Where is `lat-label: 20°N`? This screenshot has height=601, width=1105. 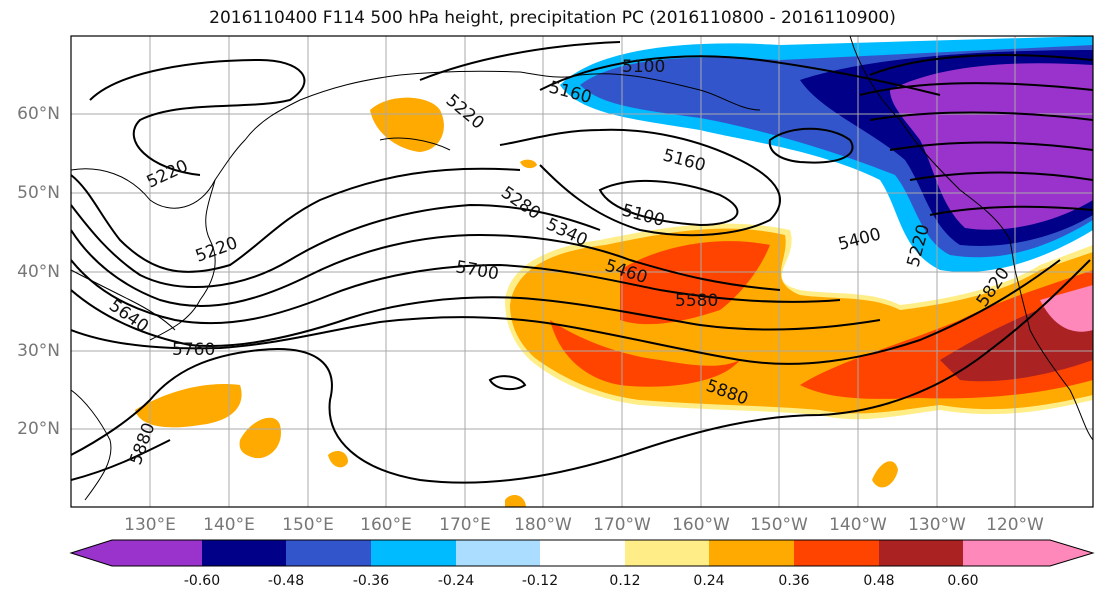
lat-label: 20°N is located at coordinates (38, 429).